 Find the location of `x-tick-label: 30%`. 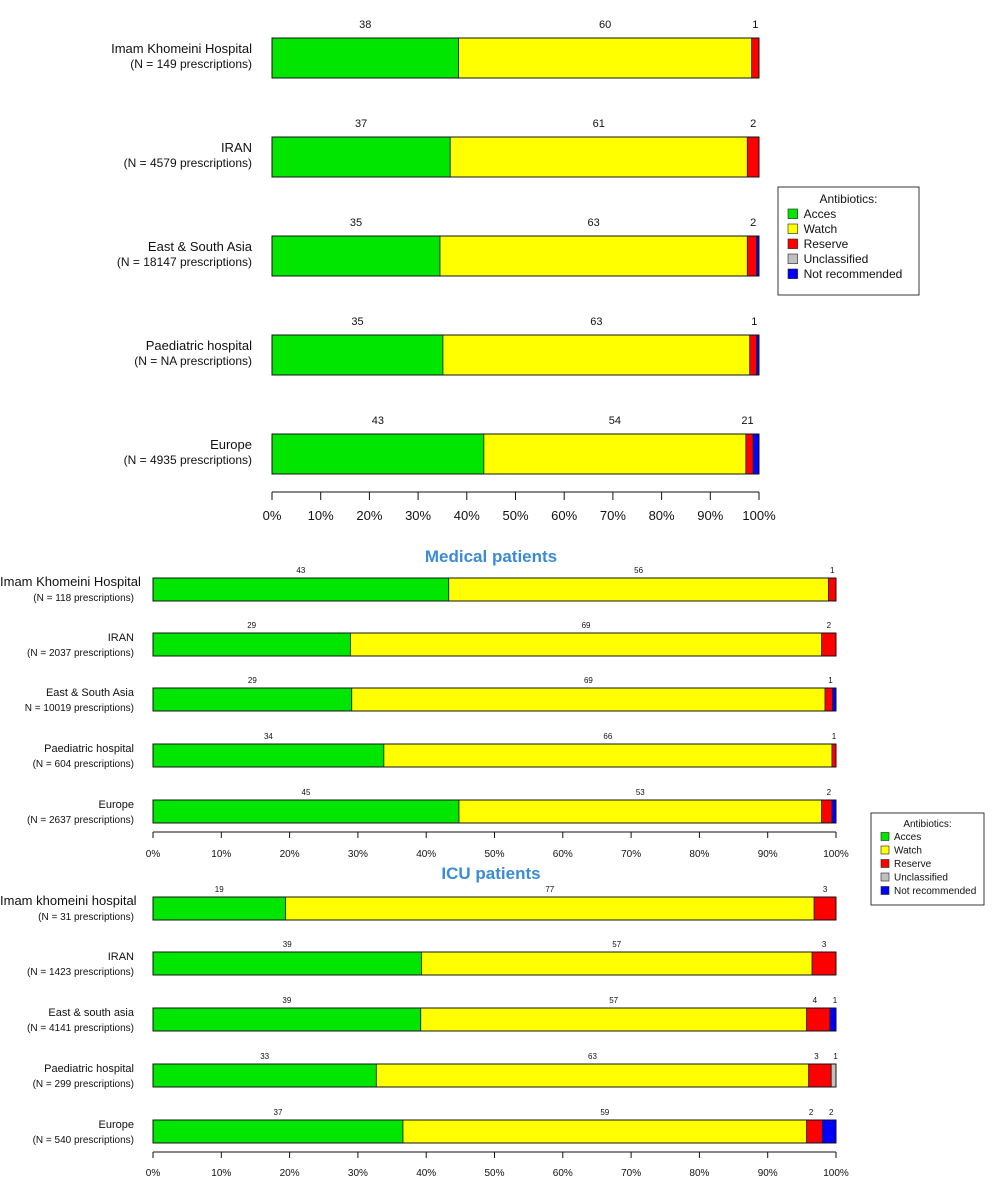

x-tick-label: 30% is located at coordinates (358, 854).